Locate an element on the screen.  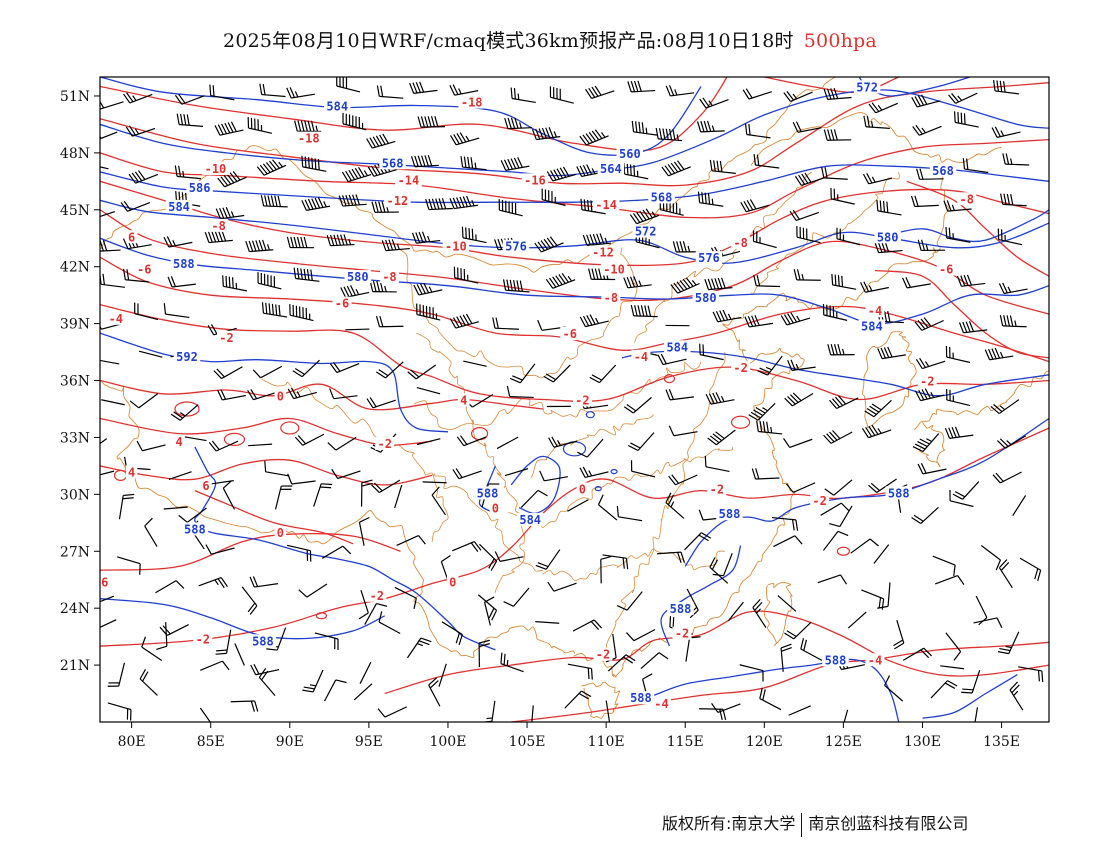
temperature-label: -4 is located at coordinates (116, 319).